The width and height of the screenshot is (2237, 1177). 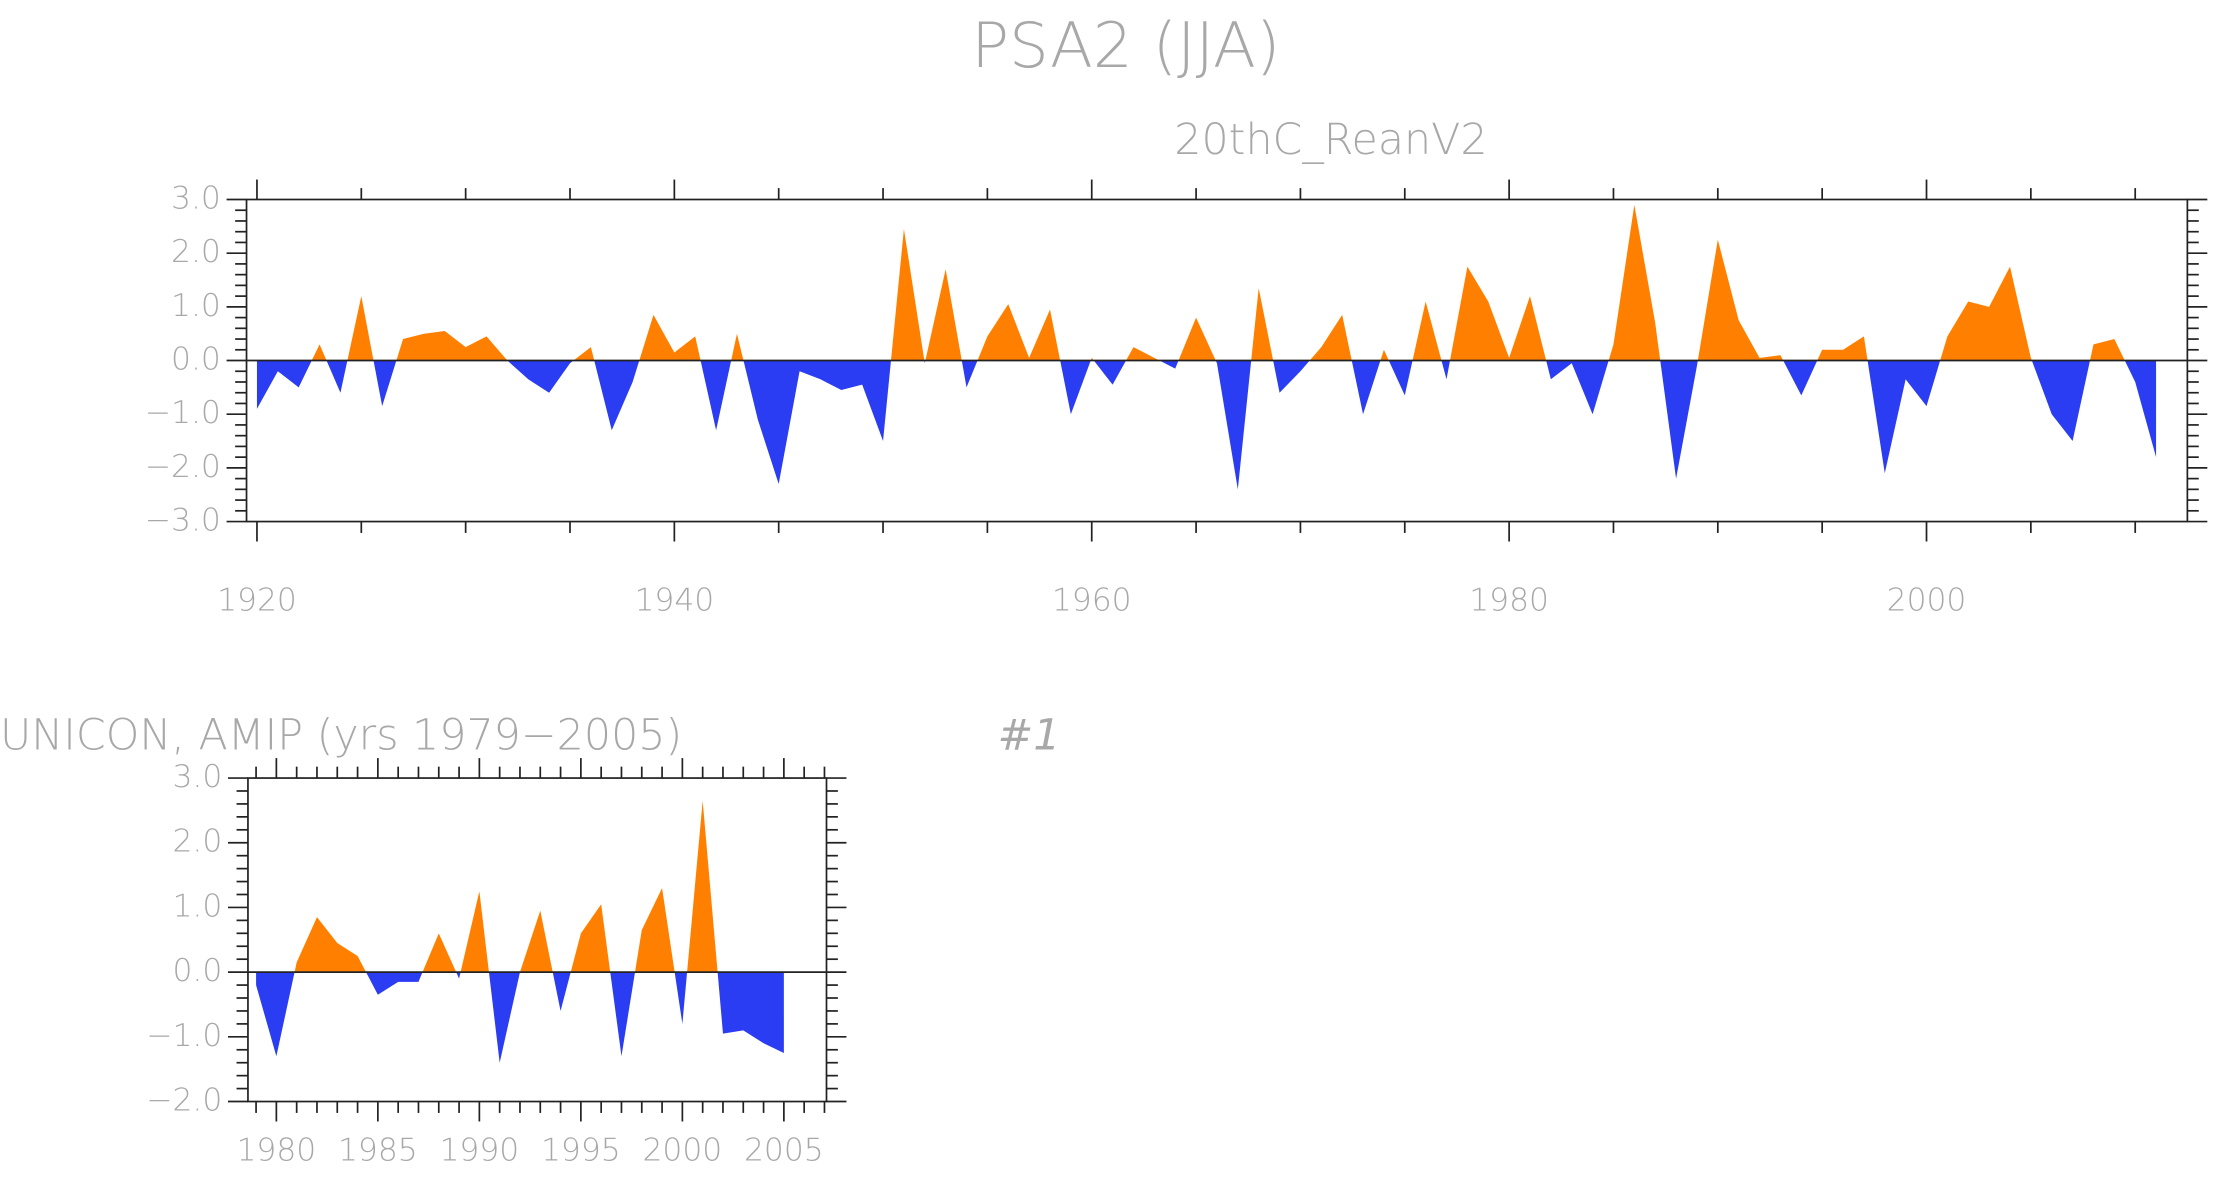 I want to click on plot-frame, so click(x=537, y=940).